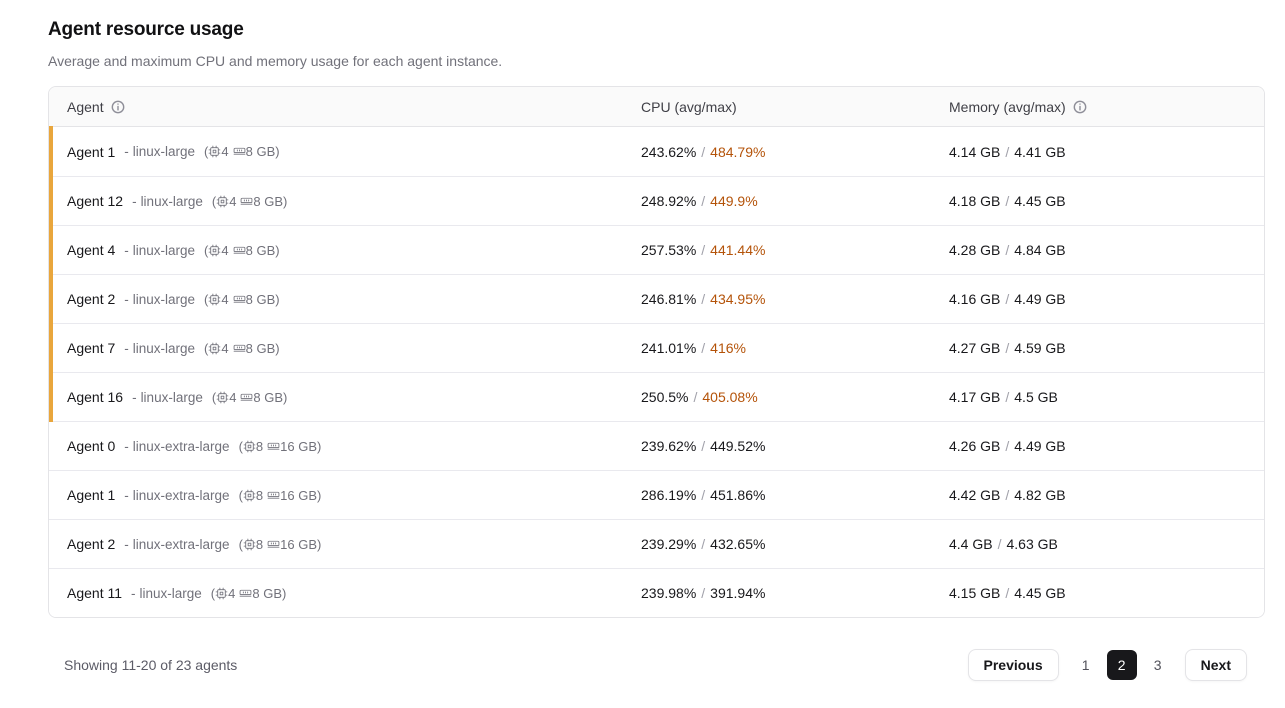 The image size is (1285, 708). I want to click on table-row: Agent 2 - linux-large ( 4 8 GB ) 24, so click(656, 299).